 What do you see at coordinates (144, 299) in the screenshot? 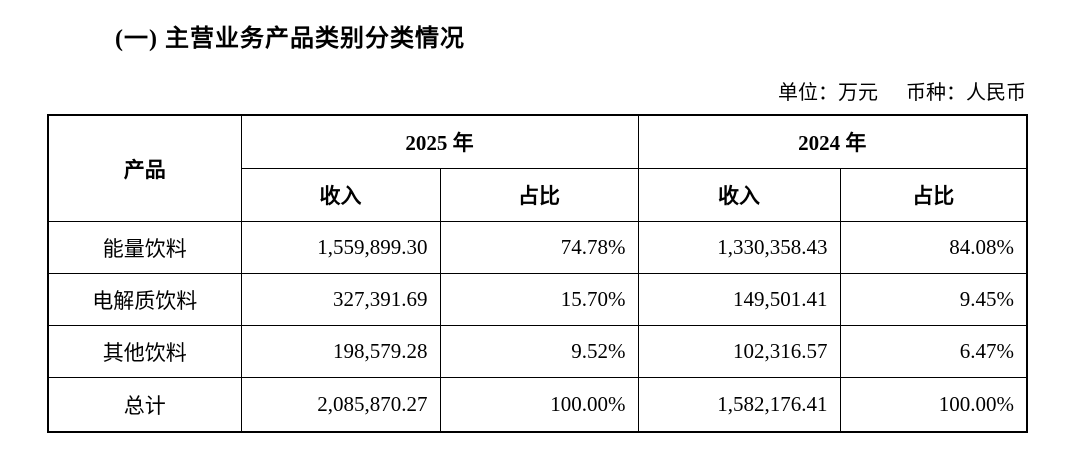
I see `product-cell: 电解质饮料` at bounding box center [144, 299].